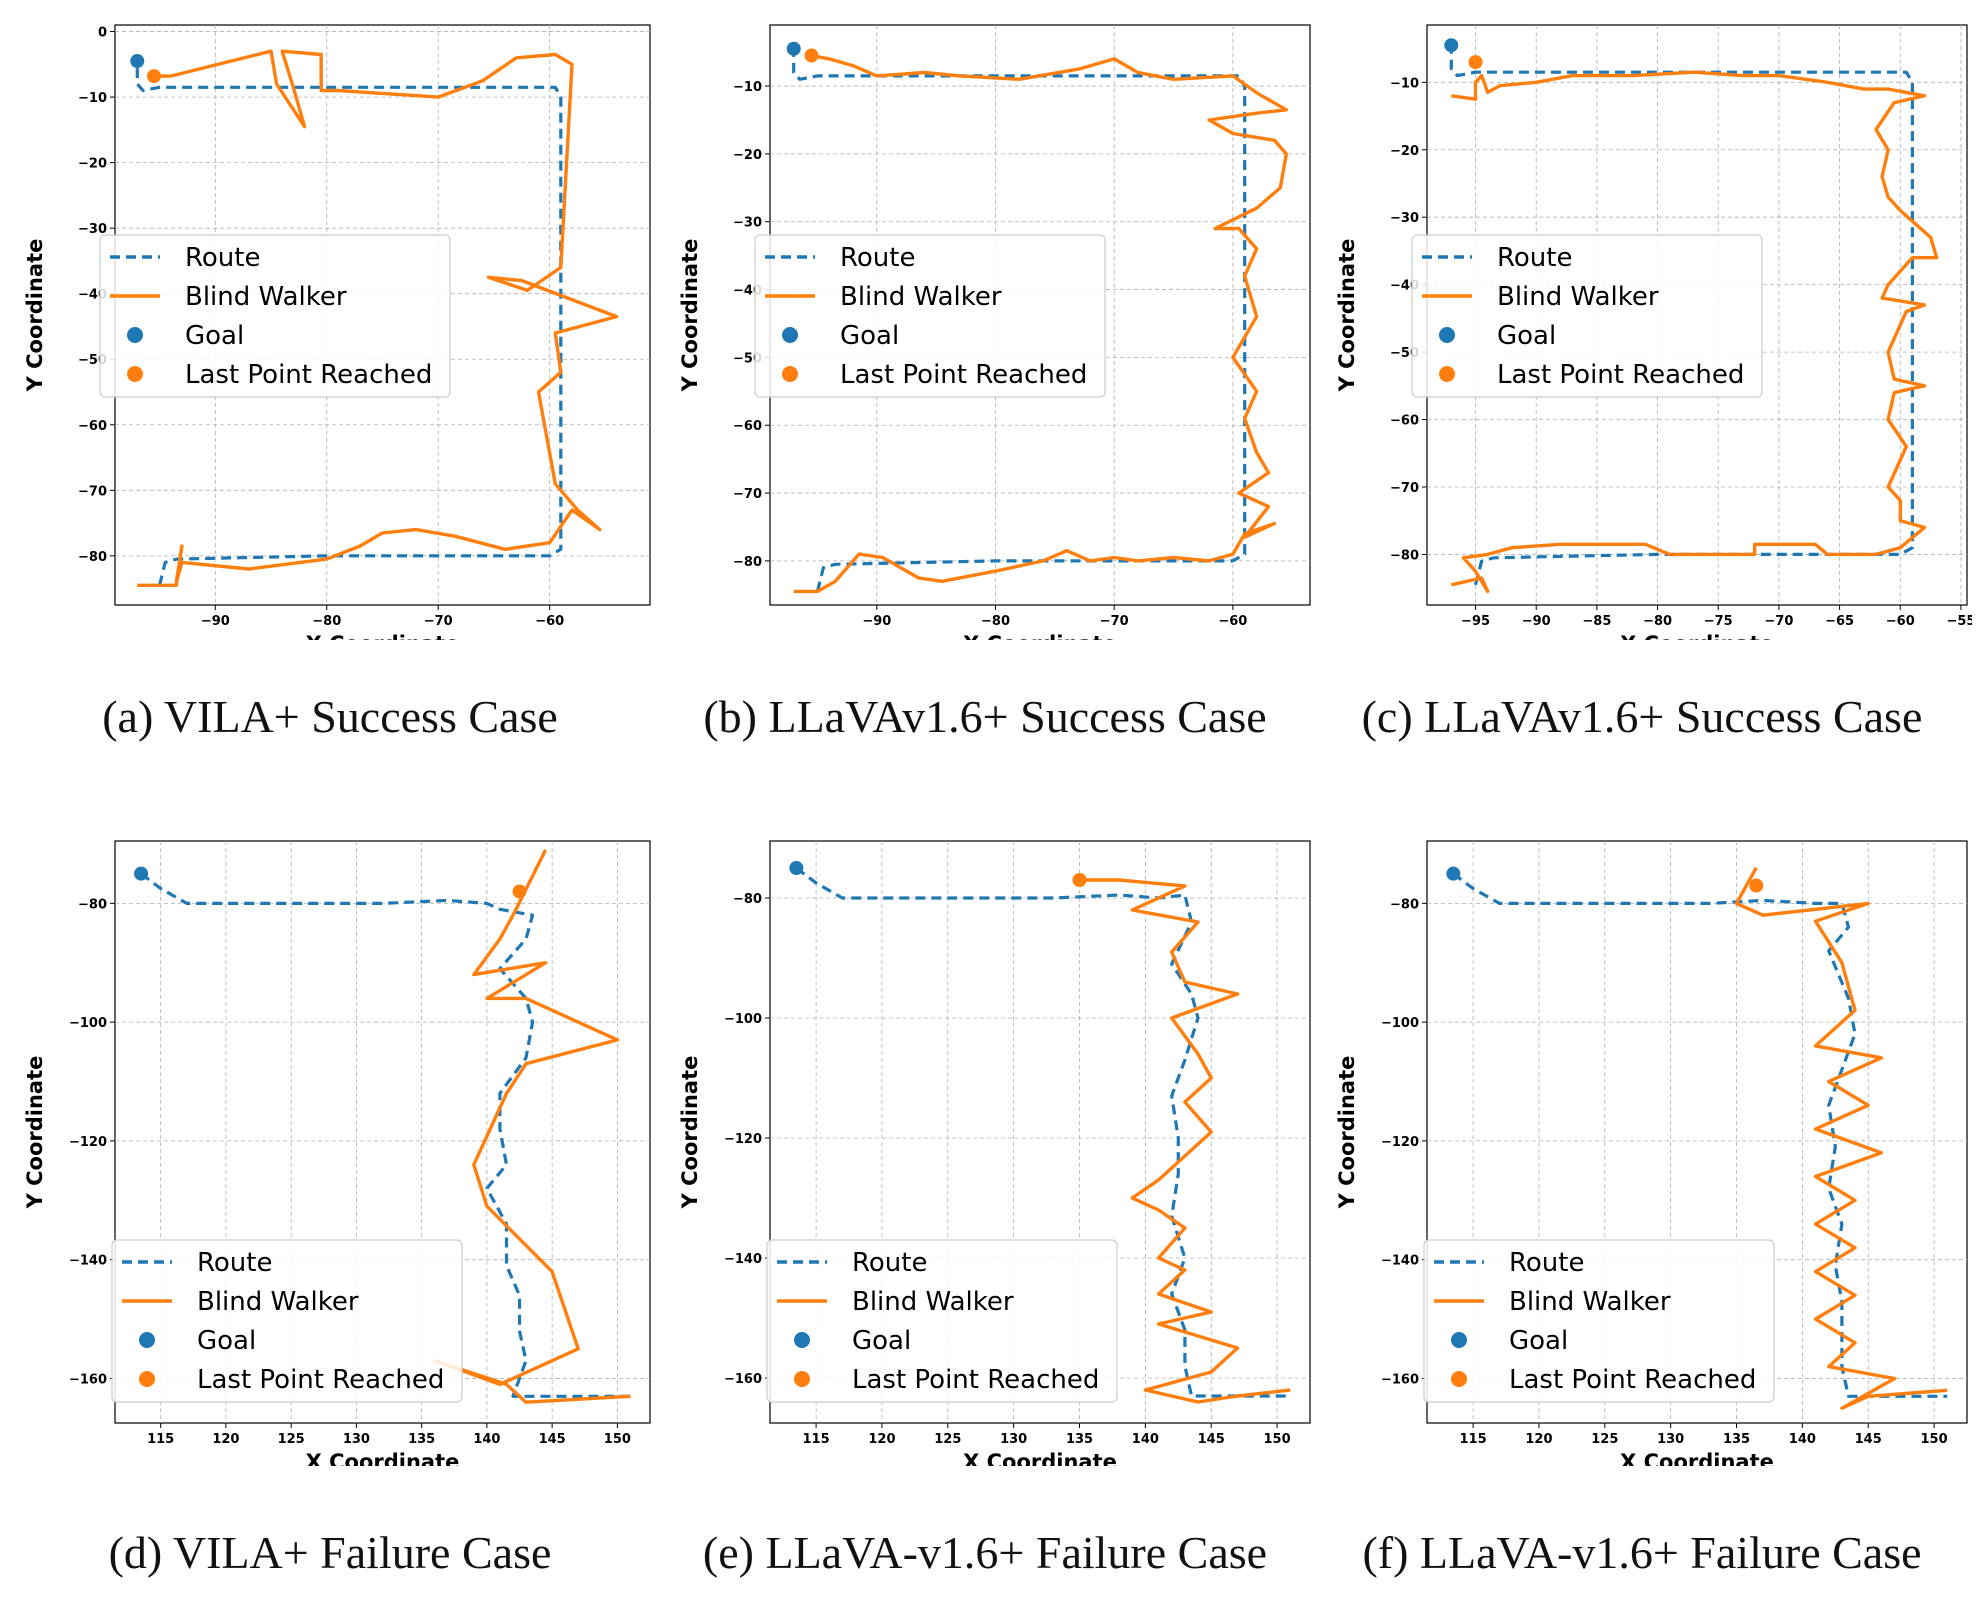 The width and height of the screenshot is (1984, 1602). What do you see at coordinates (881, 1439) in the screenshot?
I see `x-tick-label: 120` at bounding box center [881, 1439].